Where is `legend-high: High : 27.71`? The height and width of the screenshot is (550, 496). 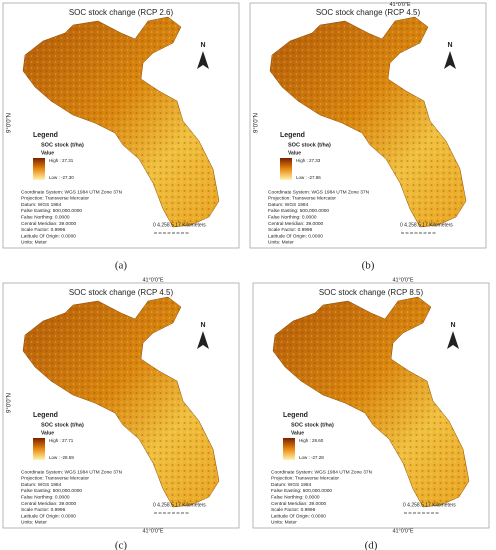 legend-high: High : 27.71 is located at coordinates (61, 440).